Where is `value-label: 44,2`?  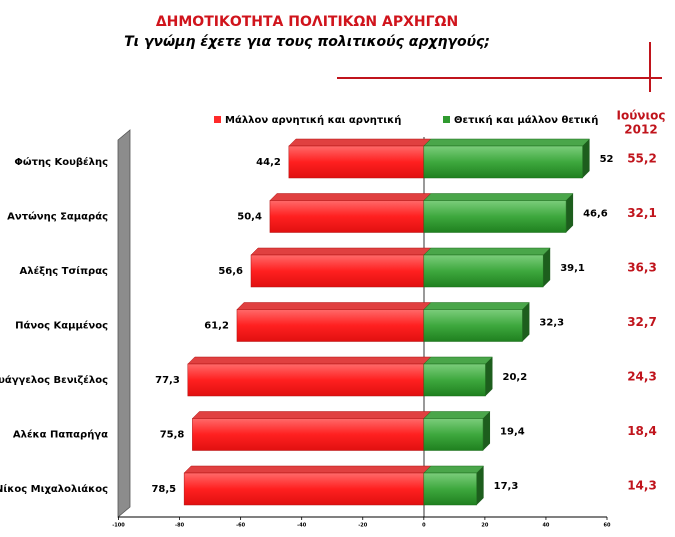
value-label: 44,2 is located at coordinates (268, 162).